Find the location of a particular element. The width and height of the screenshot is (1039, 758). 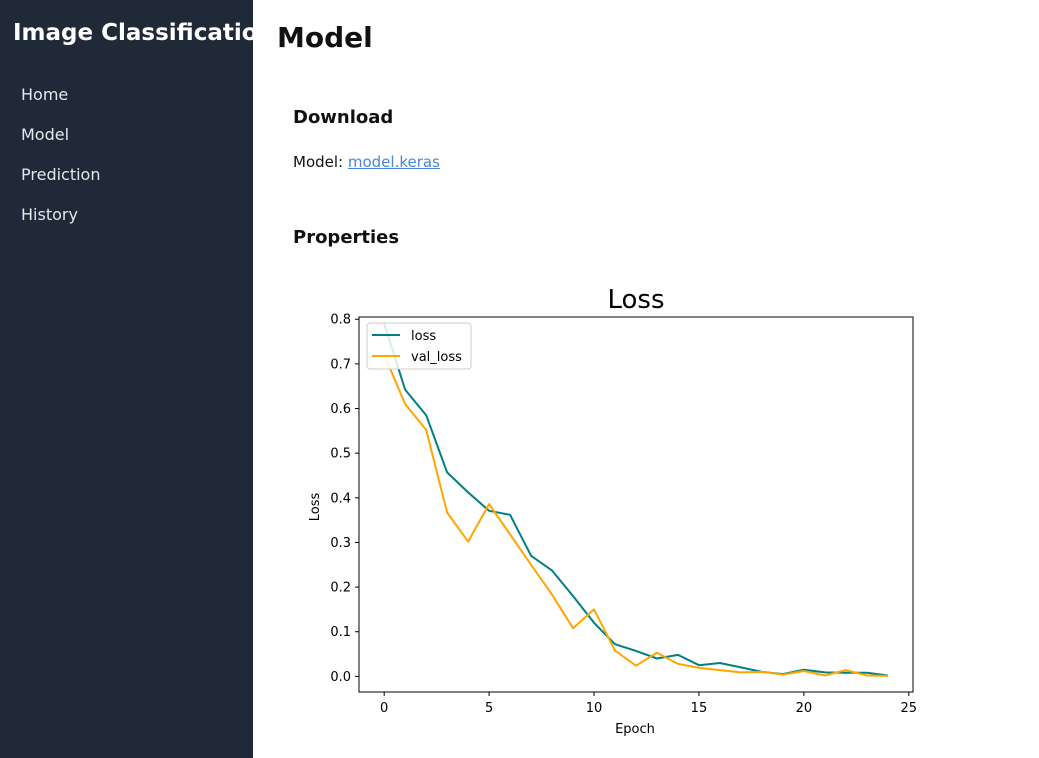

sidebar-nav: Home Model Prediction History is located at coordinates (60, 164).